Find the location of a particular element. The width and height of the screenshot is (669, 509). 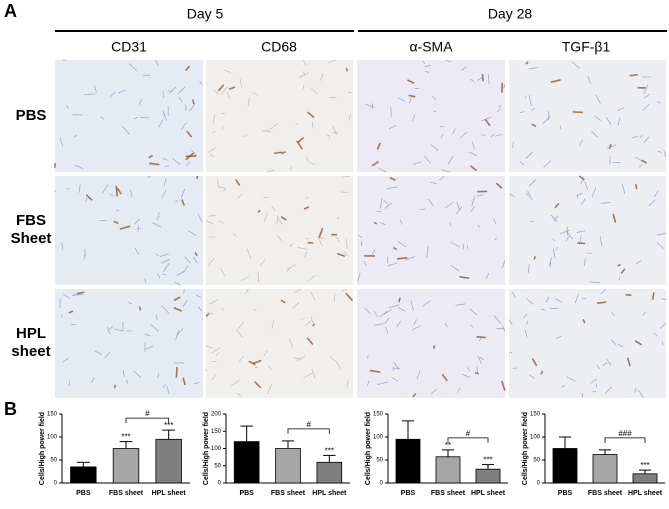

panel-label: B is located at coordinates (10, 409).